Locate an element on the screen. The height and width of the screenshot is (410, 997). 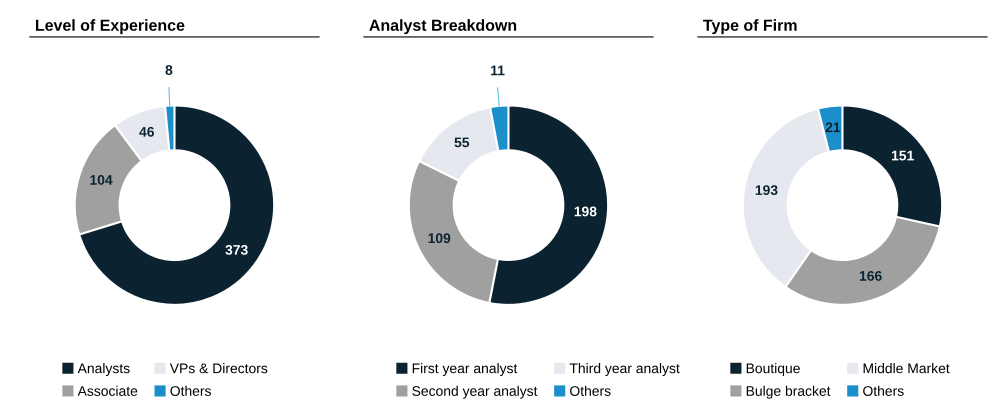
data-label: 373 is located at coordinates (236, 249).